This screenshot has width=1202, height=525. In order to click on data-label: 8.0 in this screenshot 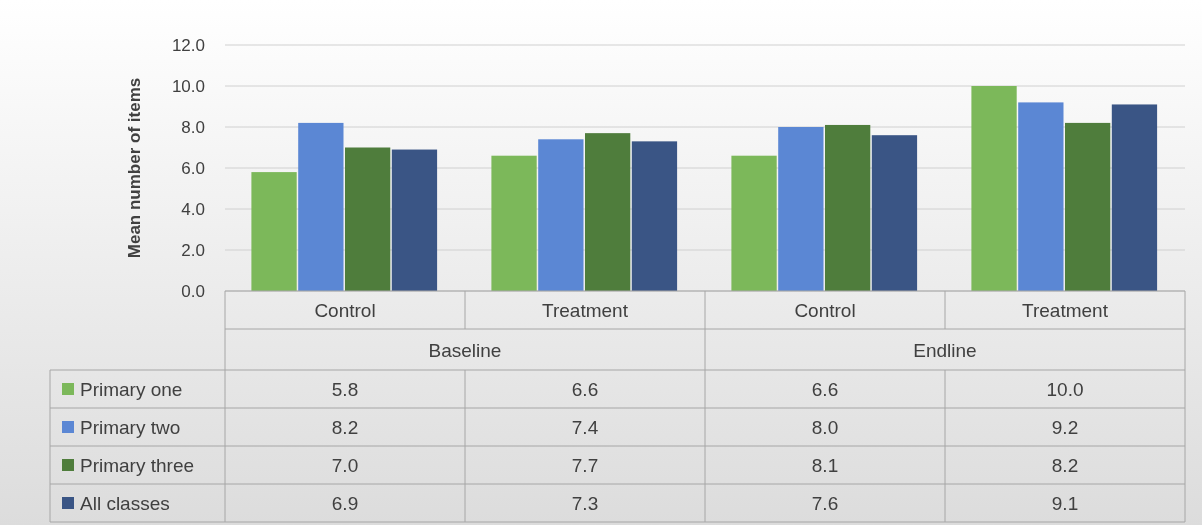, I will do `click(825, 427)`.